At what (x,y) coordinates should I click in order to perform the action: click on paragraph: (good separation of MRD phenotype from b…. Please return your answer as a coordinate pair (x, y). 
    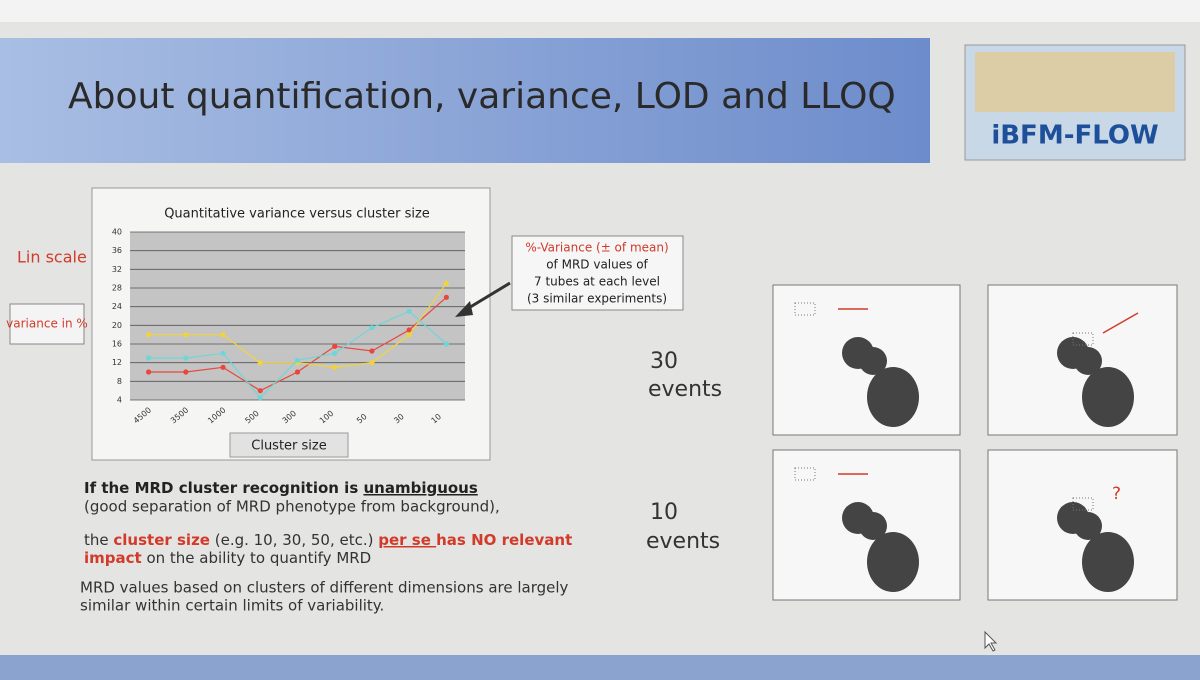
    Looking at the image, I should click on (292, 507).